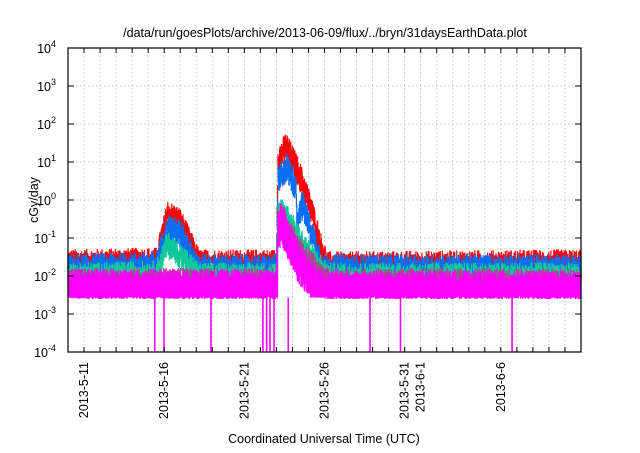  I want to click on y-tick-label: 10⁻⁴, so click(45, 351).